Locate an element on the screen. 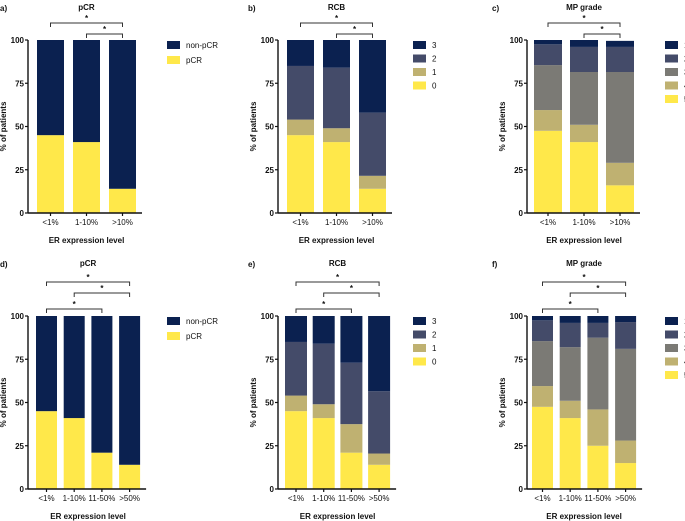 This screenshot has height=521, width=685. panel-letter: c) is located at coordinates (495, 8).